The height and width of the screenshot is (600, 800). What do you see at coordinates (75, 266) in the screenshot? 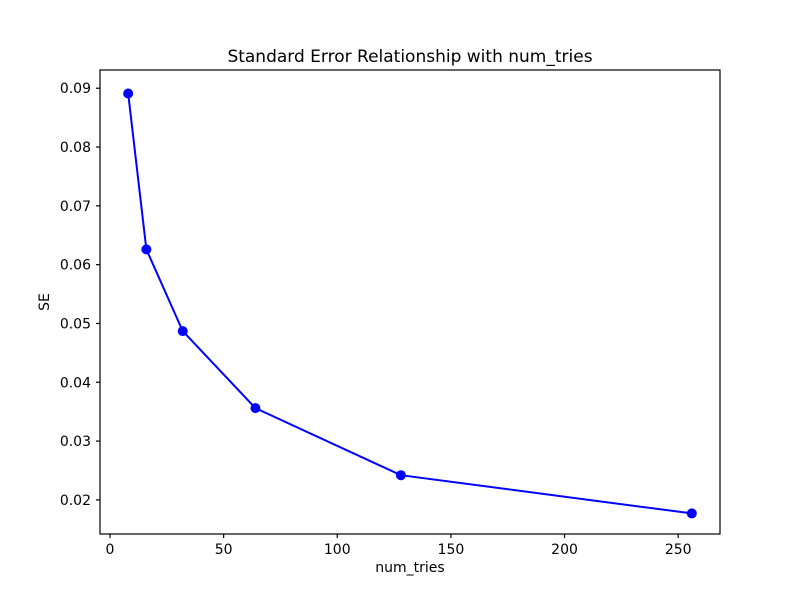
I see `y-tick-label: 0.06` at bounding box center [75, 266].